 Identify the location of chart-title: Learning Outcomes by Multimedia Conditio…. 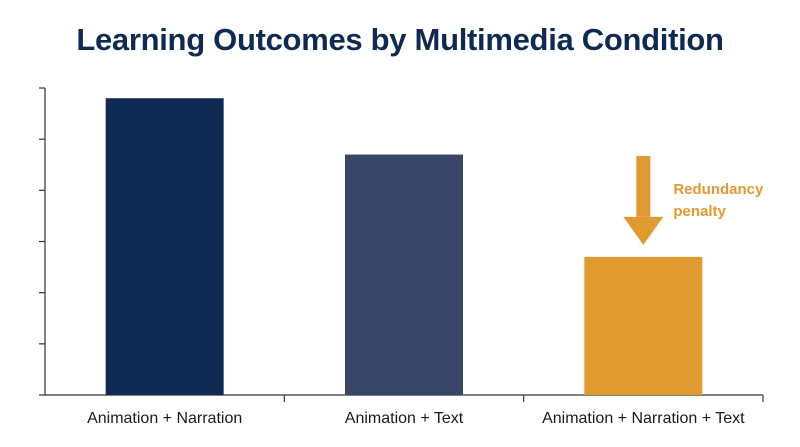
(400, 39).